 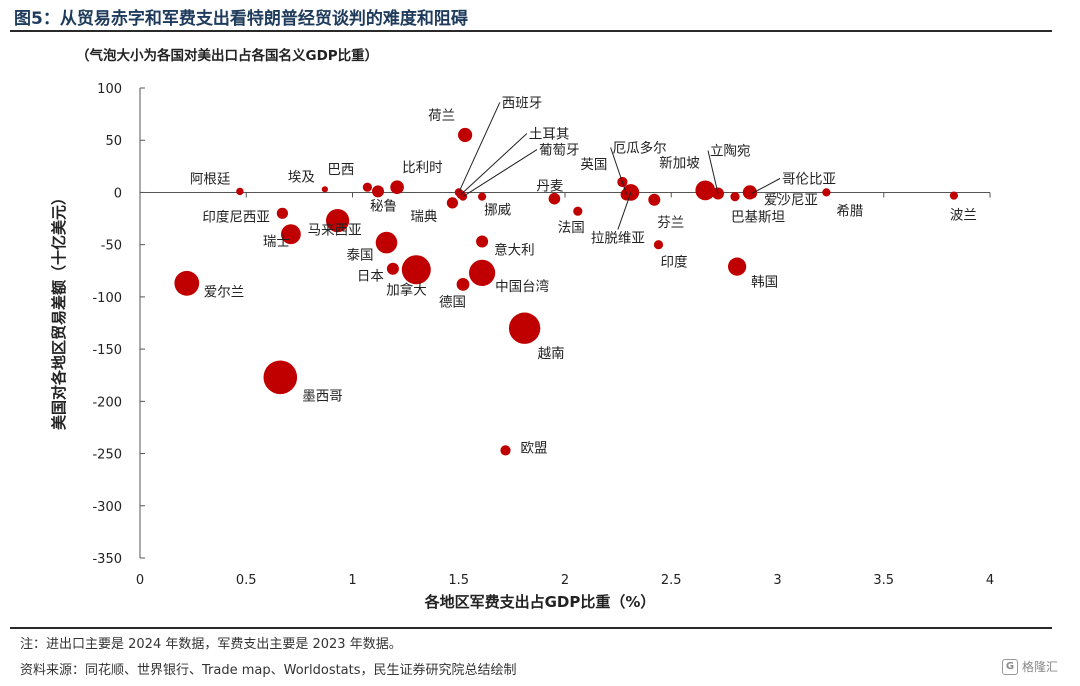 I want to click on bubble-中国台湾, so click(x=482, y=272).